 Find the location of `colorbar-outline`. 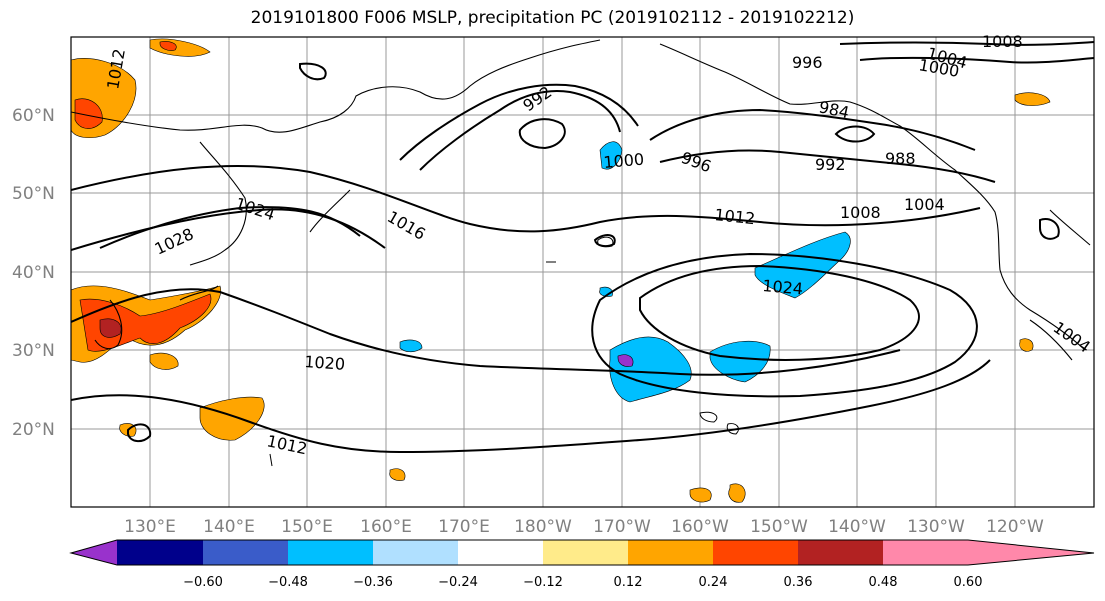

colorbar-outline is located at coordinates (582, 552).